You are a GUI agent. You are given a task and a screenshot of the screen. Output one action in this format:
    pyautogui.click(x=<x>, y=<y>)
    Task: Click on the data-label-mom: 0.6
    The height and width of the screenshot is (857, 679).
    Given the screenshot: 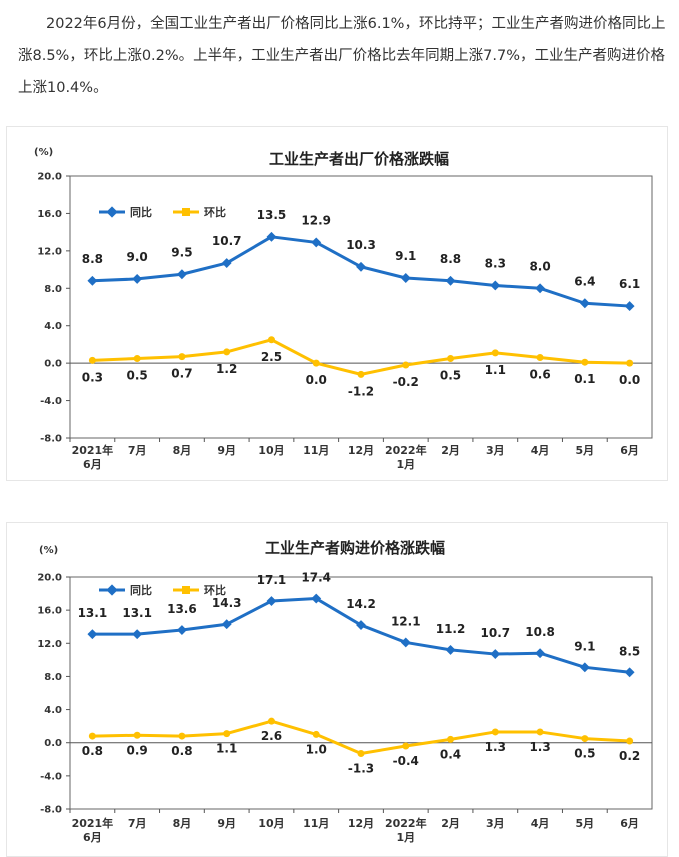 What is the action you would take?
    pyautogui.click(x=539, y=375)
    